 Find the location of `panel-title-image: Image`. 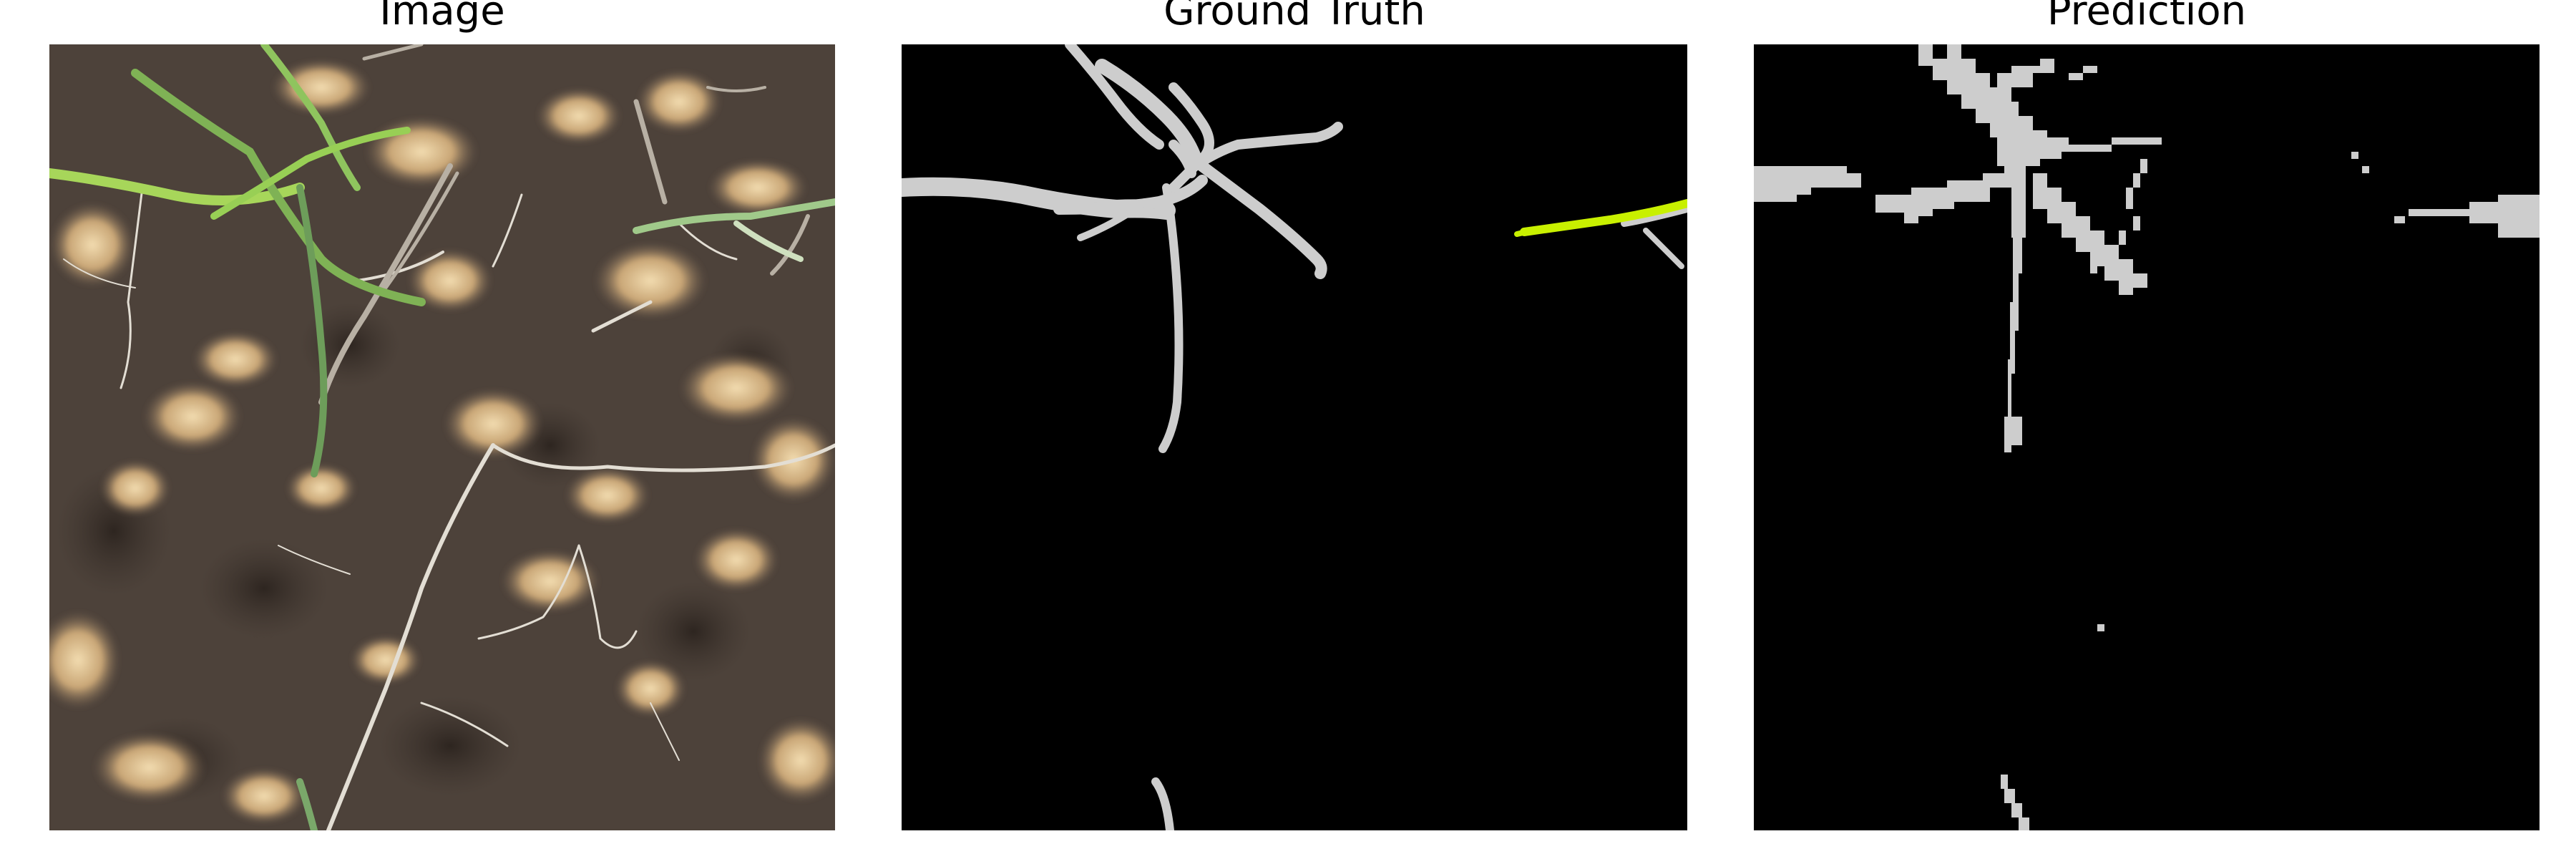

panel-title-image: Image is located at coordinates (442, 17).